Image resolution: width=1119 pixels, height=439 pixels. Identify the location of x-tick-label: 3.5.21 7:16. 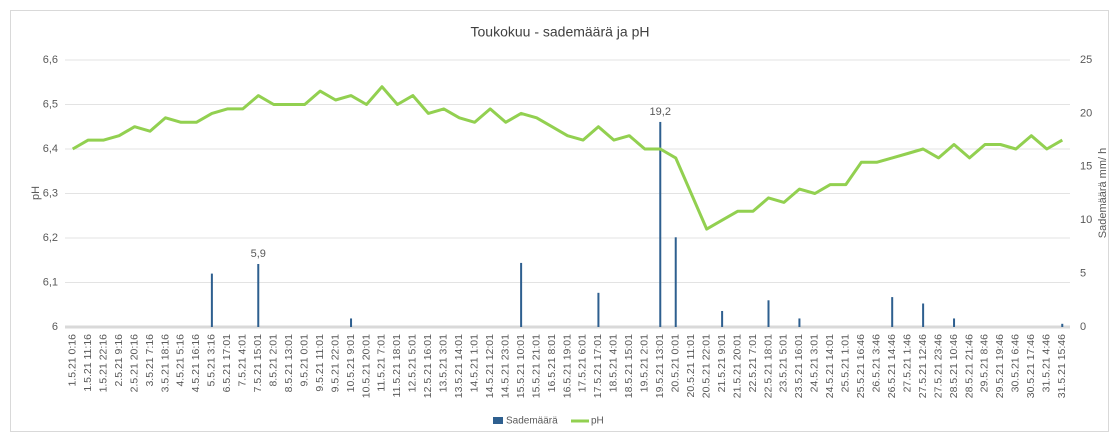
(150, 360).